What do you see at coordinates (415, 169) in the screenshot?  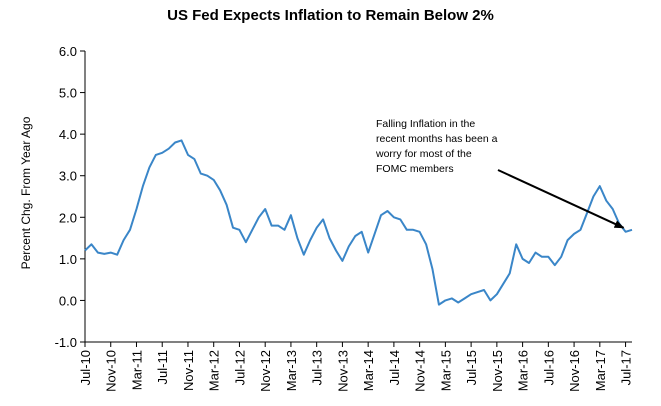 I see `annotation-line: FOMC members` at bounding box center [415, 169].